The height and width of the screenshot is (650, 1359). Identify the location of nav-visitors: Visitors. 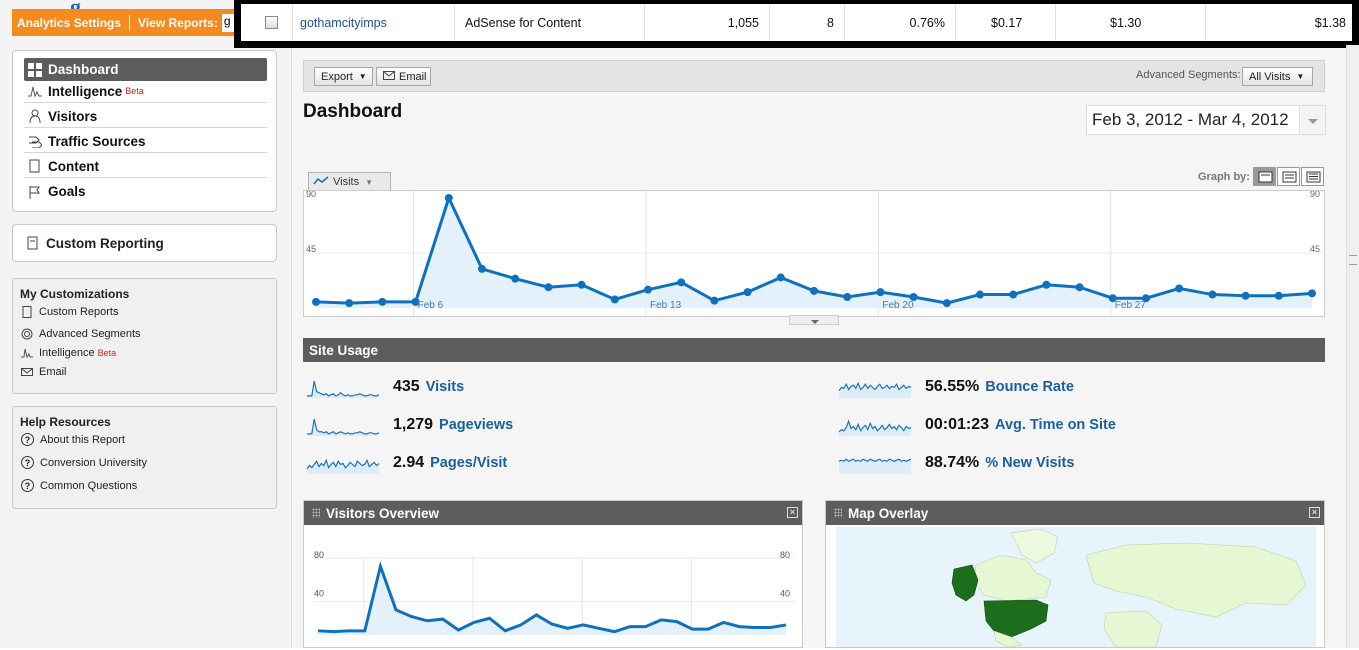
(145, 116).